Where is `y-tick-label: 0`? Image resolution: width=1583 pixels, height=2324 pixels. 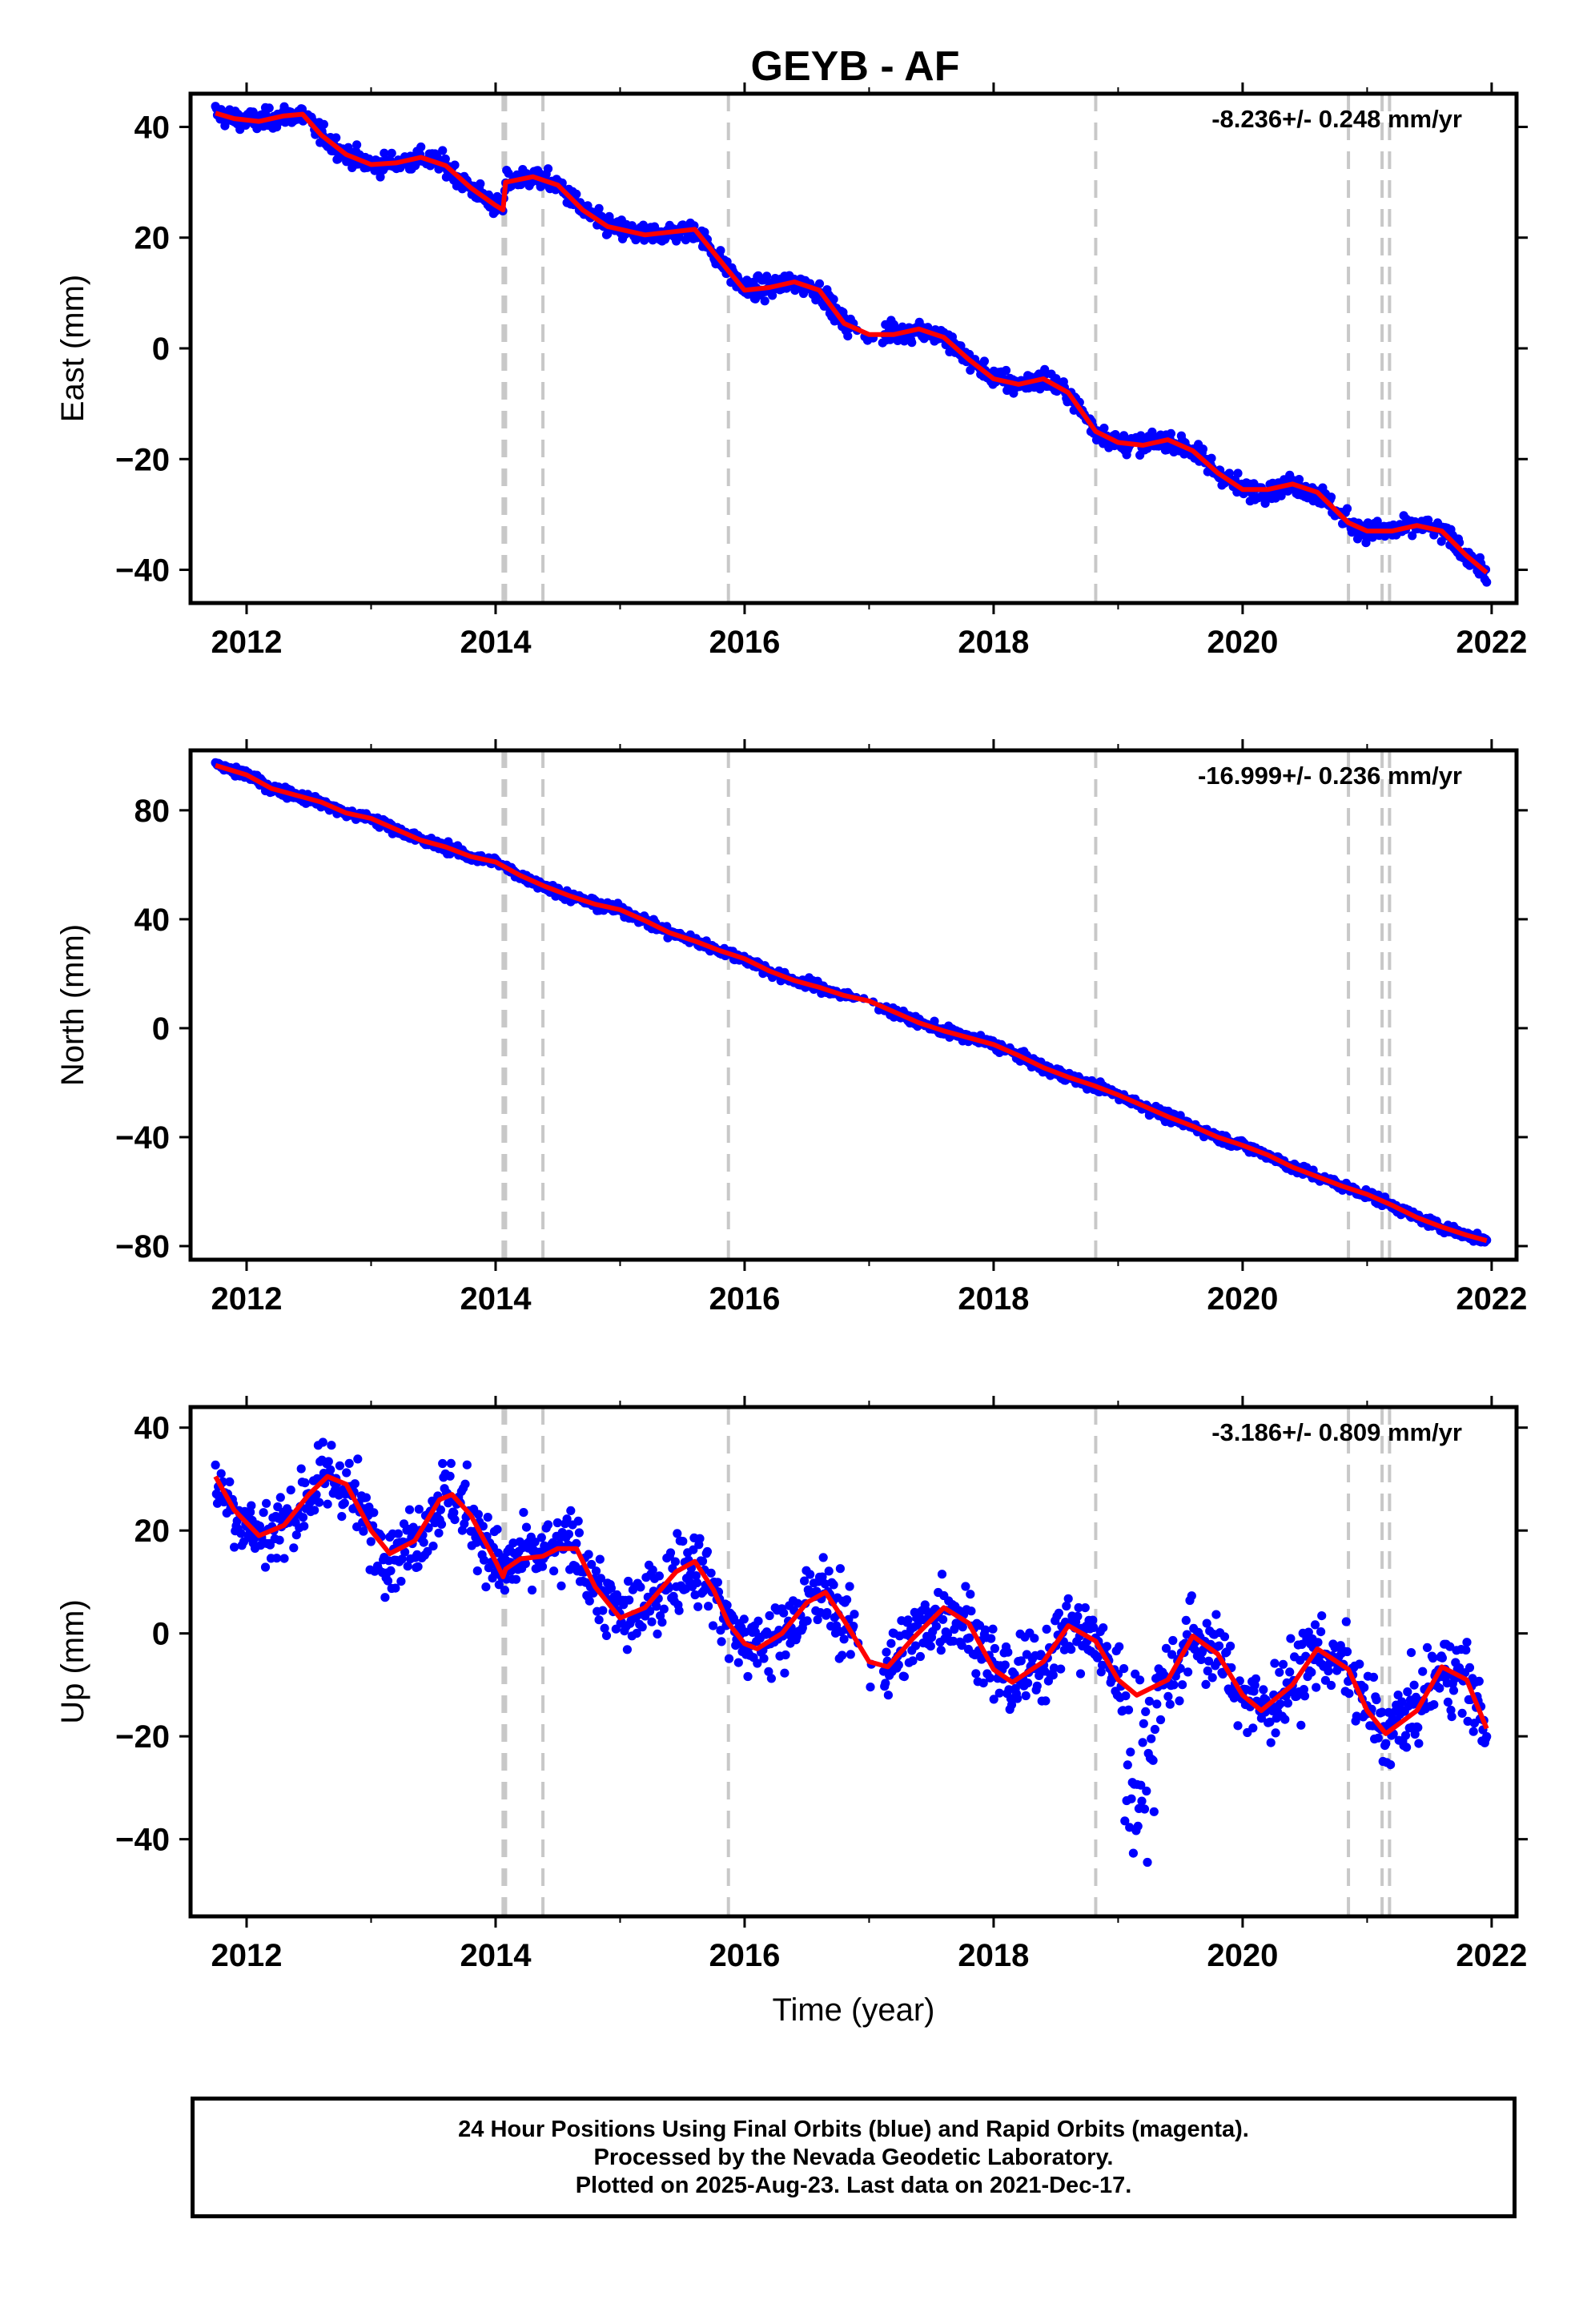 y-tick-label: 0 is located at coordinates (161, 1029).